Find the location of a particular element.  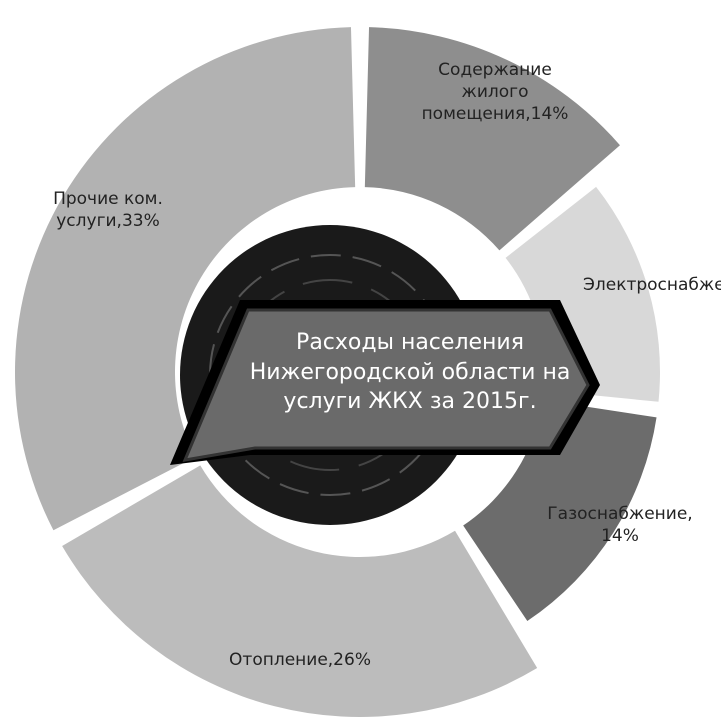

segment-label: Газоснабжение, 14% is located at coordinates (620, 524).